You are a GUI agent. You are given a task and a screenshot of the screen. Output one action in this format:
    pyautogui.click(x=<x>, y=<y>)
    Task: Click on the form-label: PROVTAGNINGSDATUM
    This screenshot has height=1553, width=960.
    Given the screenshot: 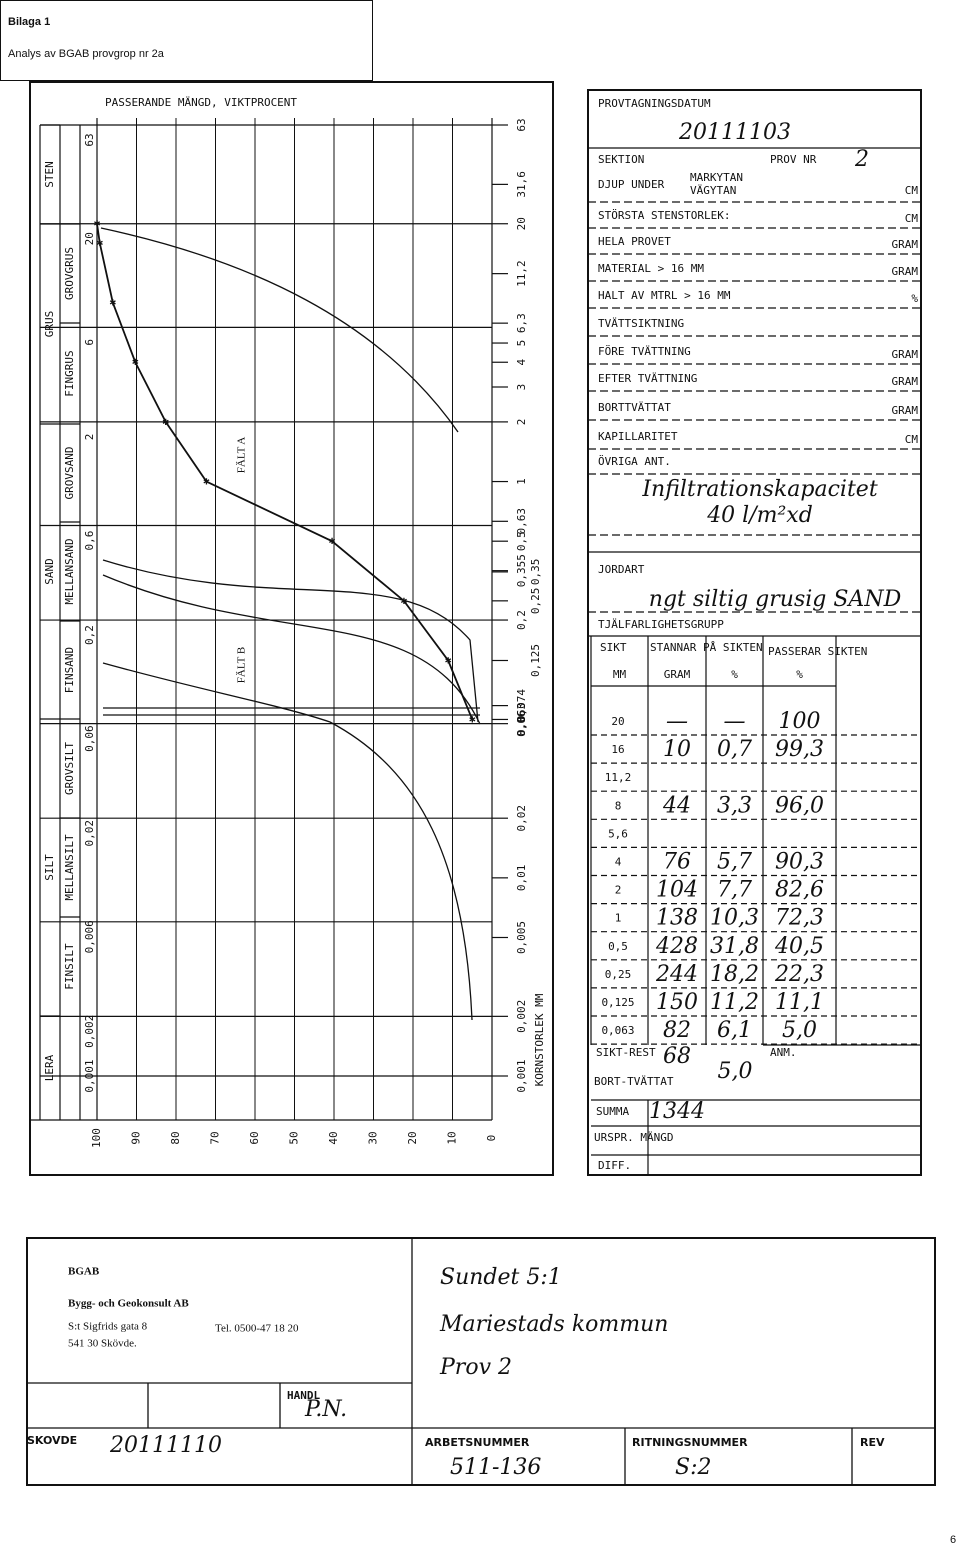 What is the action you would take?
    pyautogui.click(x=654, y=103)
    